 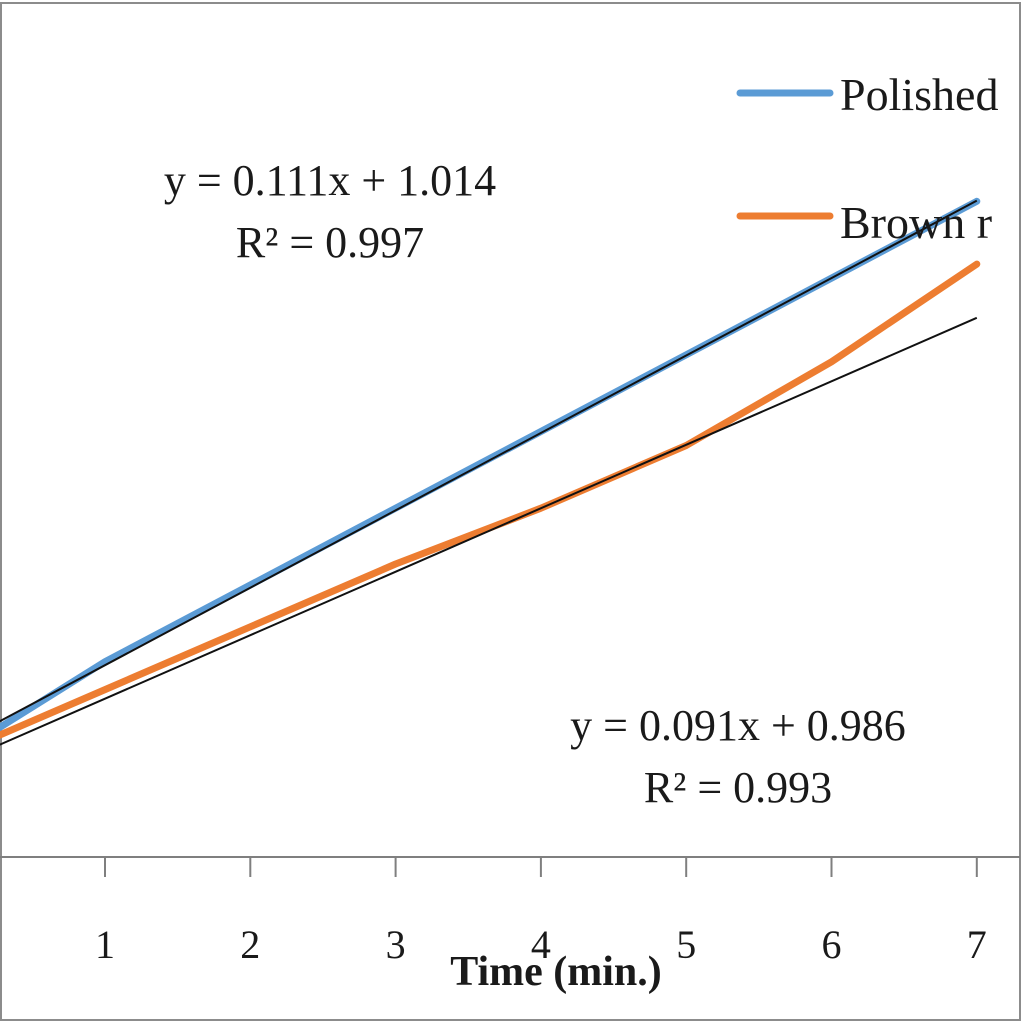 What do you see at coordinates (250, 944) in the screenshot?
I see `x-tick-label-2: 2` at bounding box center [250, 944].